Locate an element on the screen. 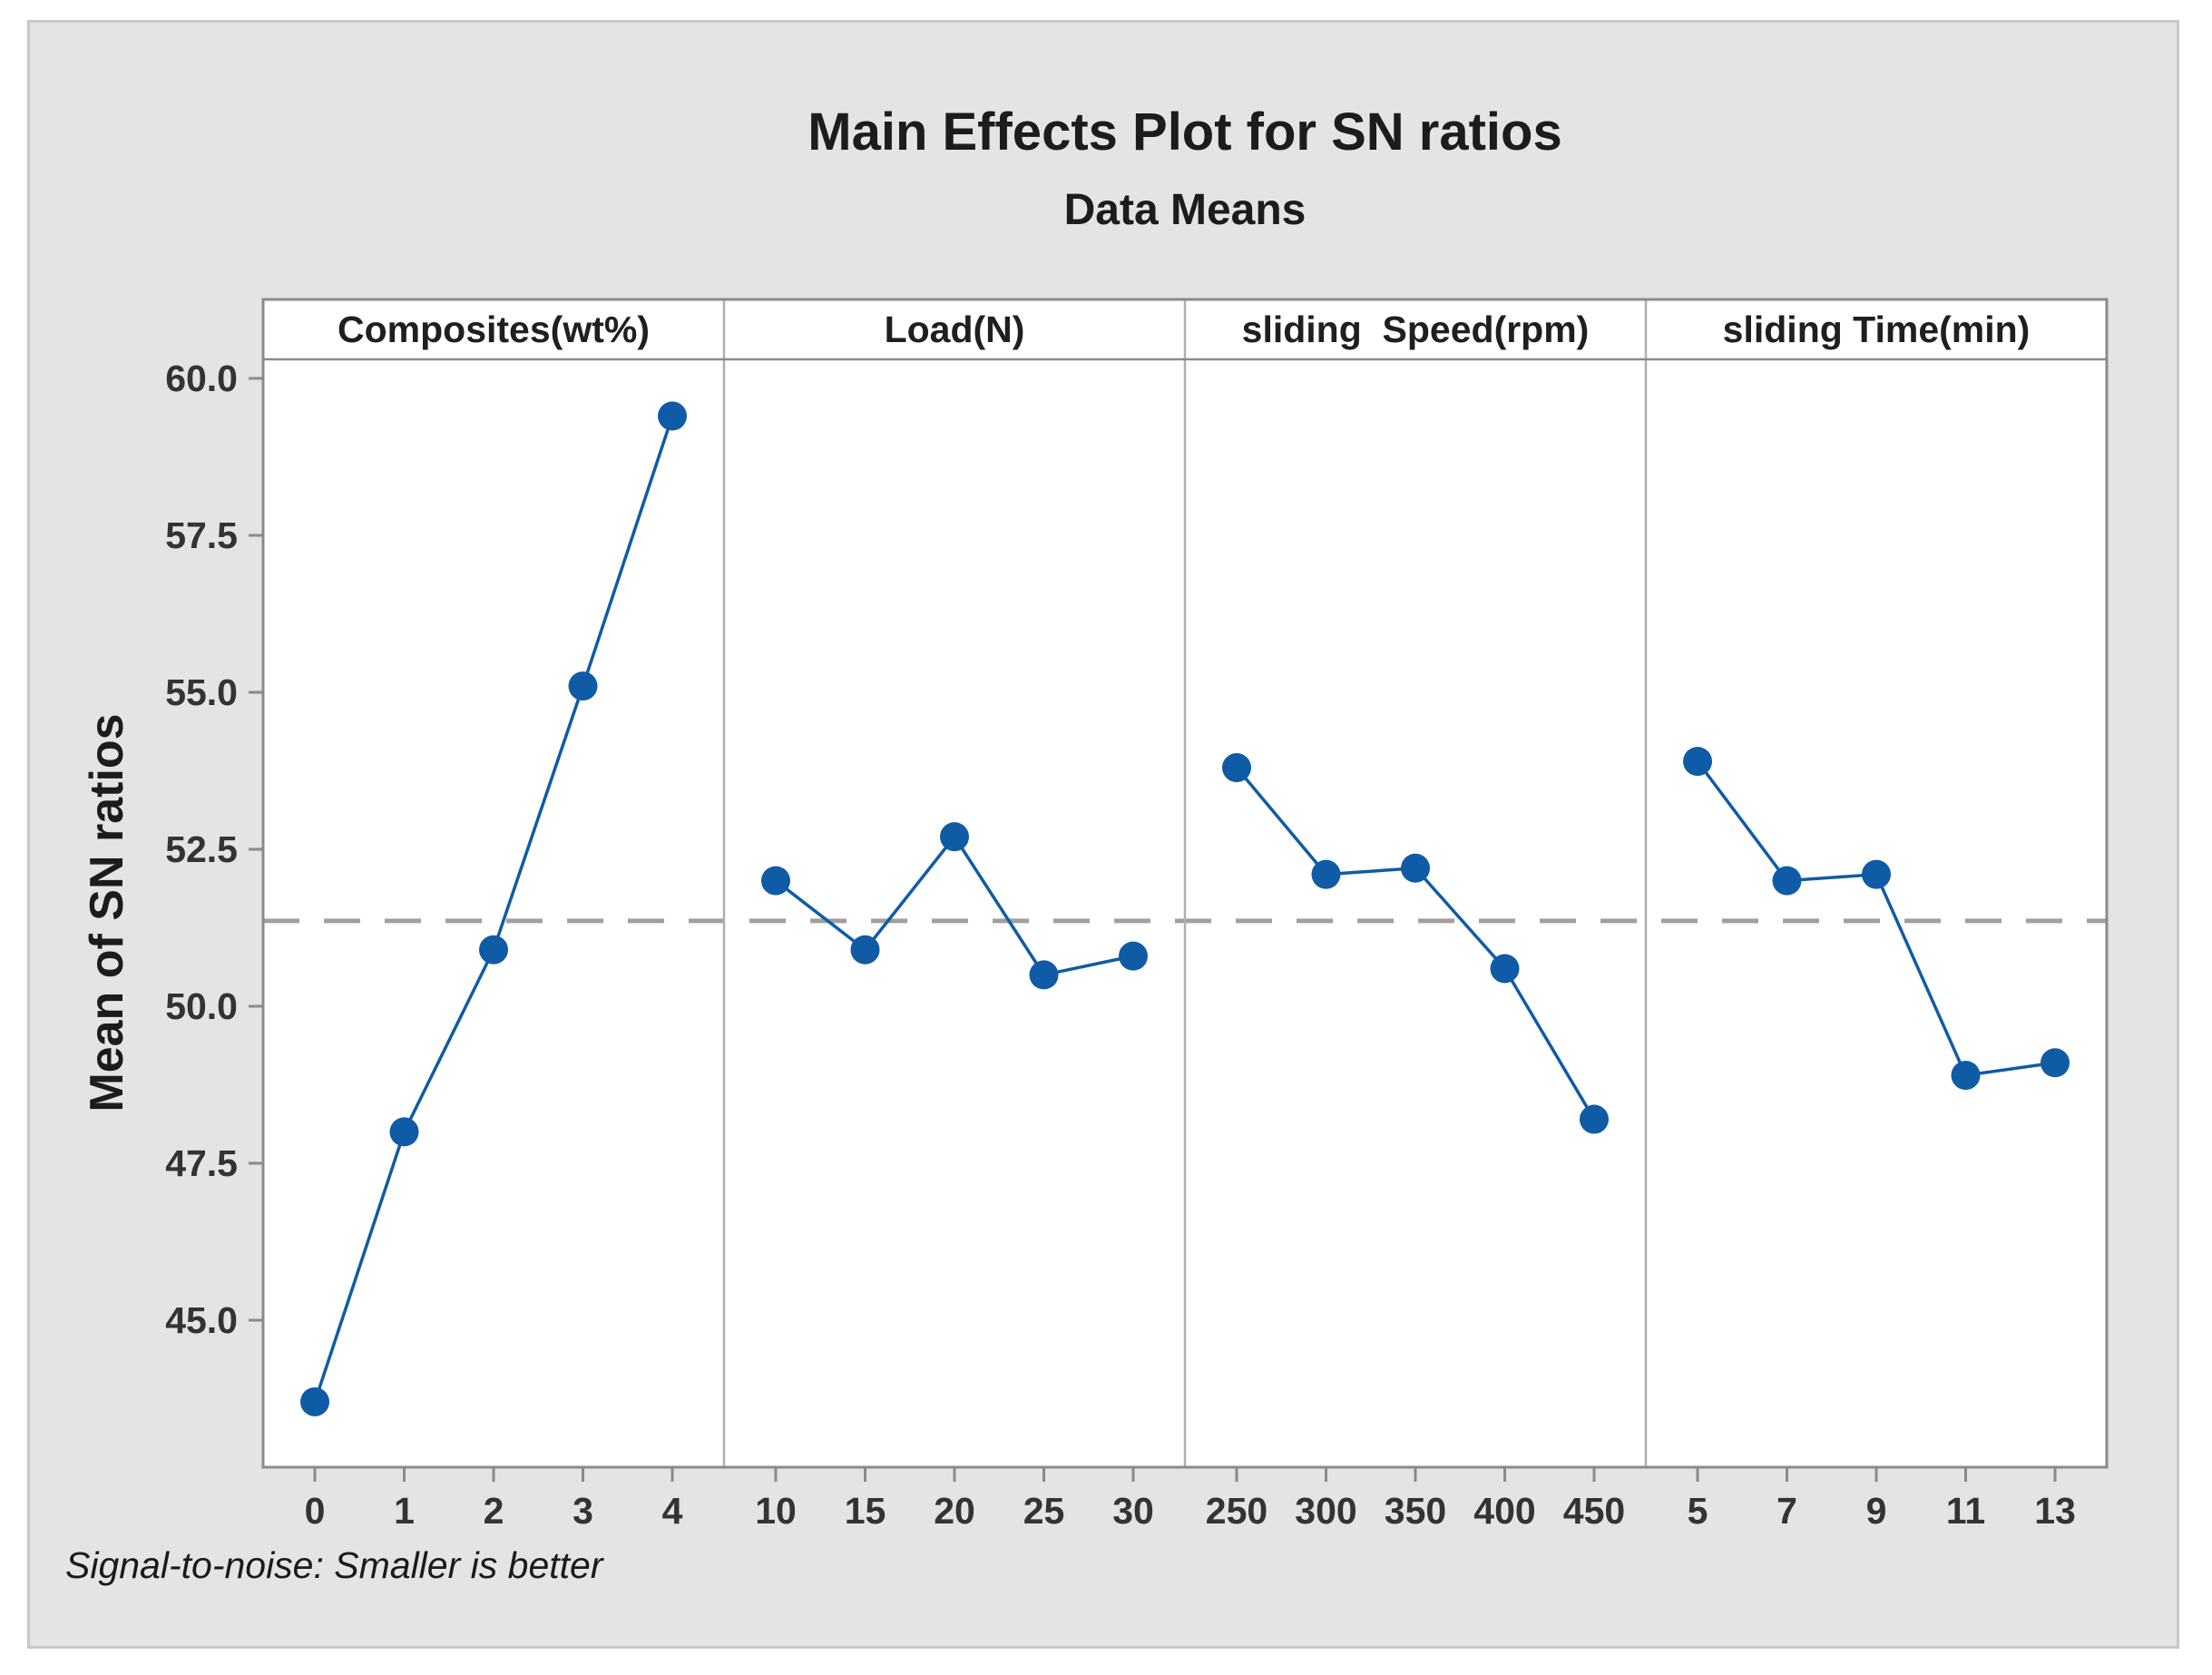  panel-header-label: Composites(wt%) is located at coordinates (494, 329).